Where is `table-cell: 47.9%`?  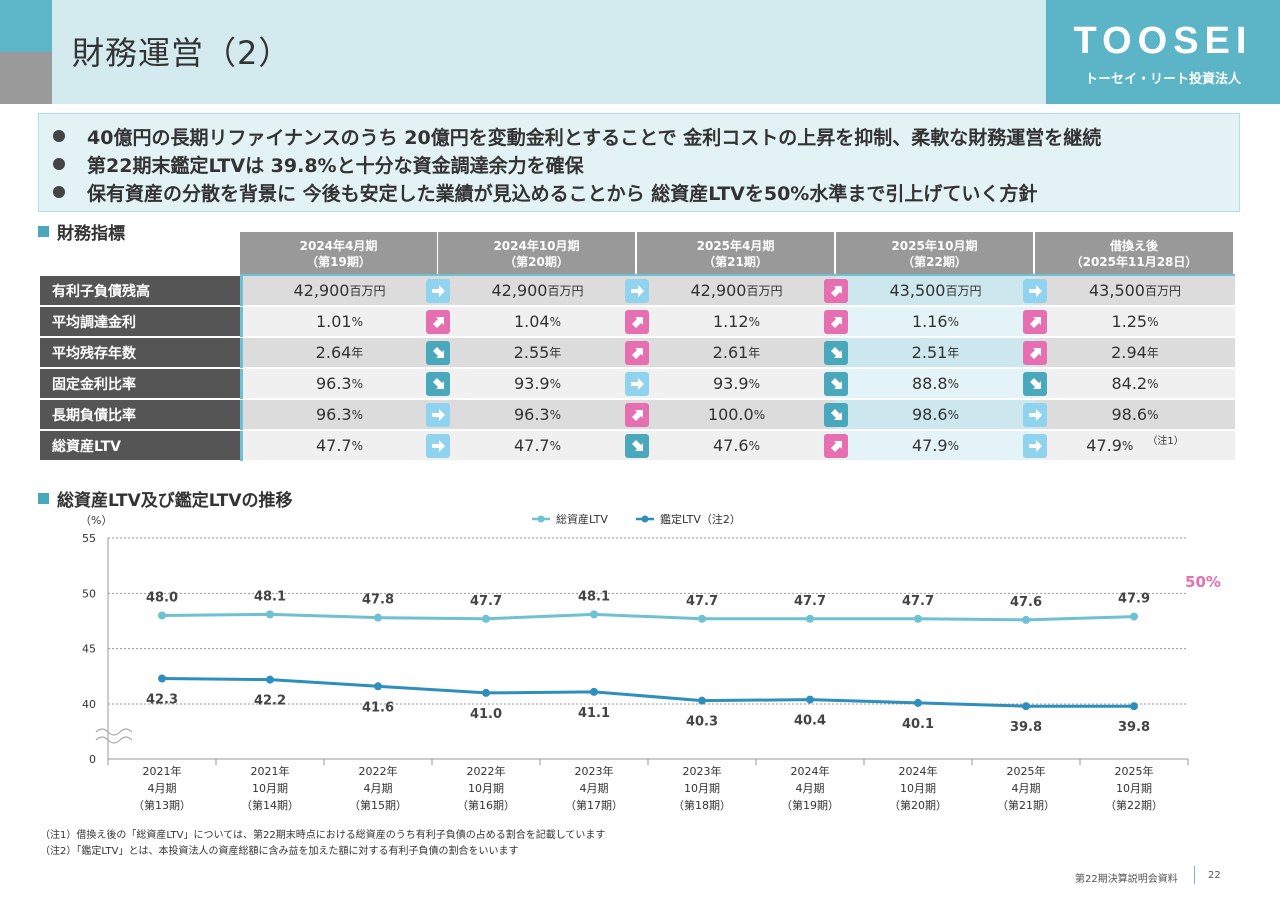
table-cell: 47.9% is located at coordinates (935, 446).